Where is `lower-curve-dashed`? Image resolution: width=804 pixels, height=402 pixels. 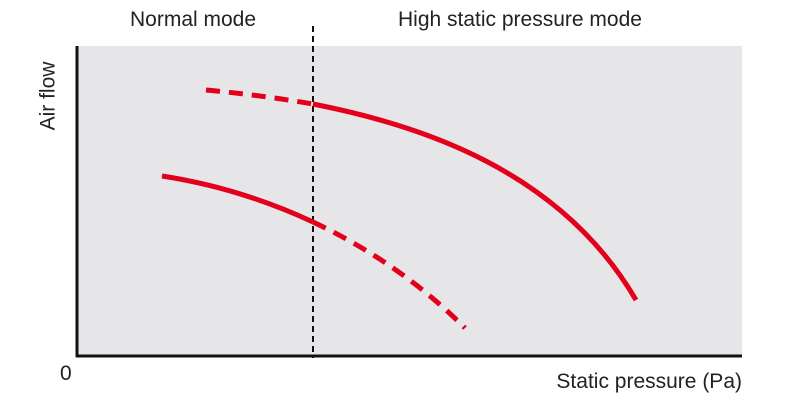 lower-curve-dashed is located at coordinates (389, 274).